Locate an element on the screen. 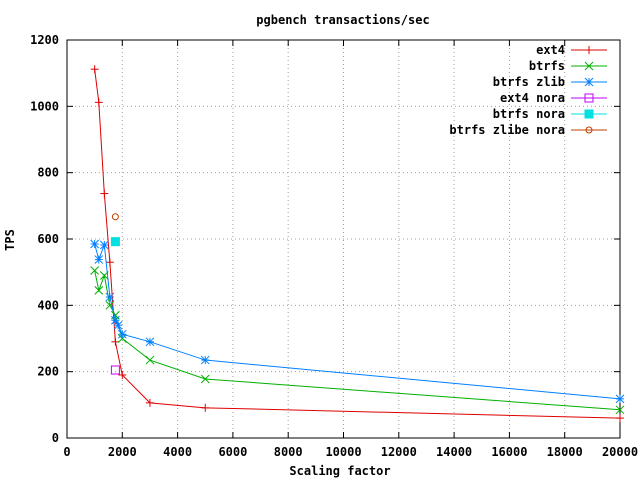 This screenshot has height=480, width=640. legend-item: btrfs nora is located at coordinates (550, 114).